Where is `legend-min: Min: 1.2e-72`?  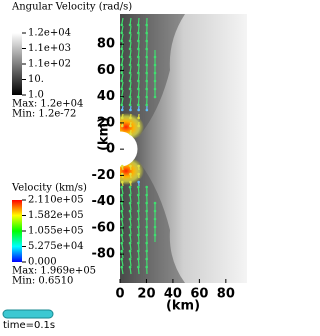
legend-min: Min: 1.2e-72 is located at coordinates (44, 114).